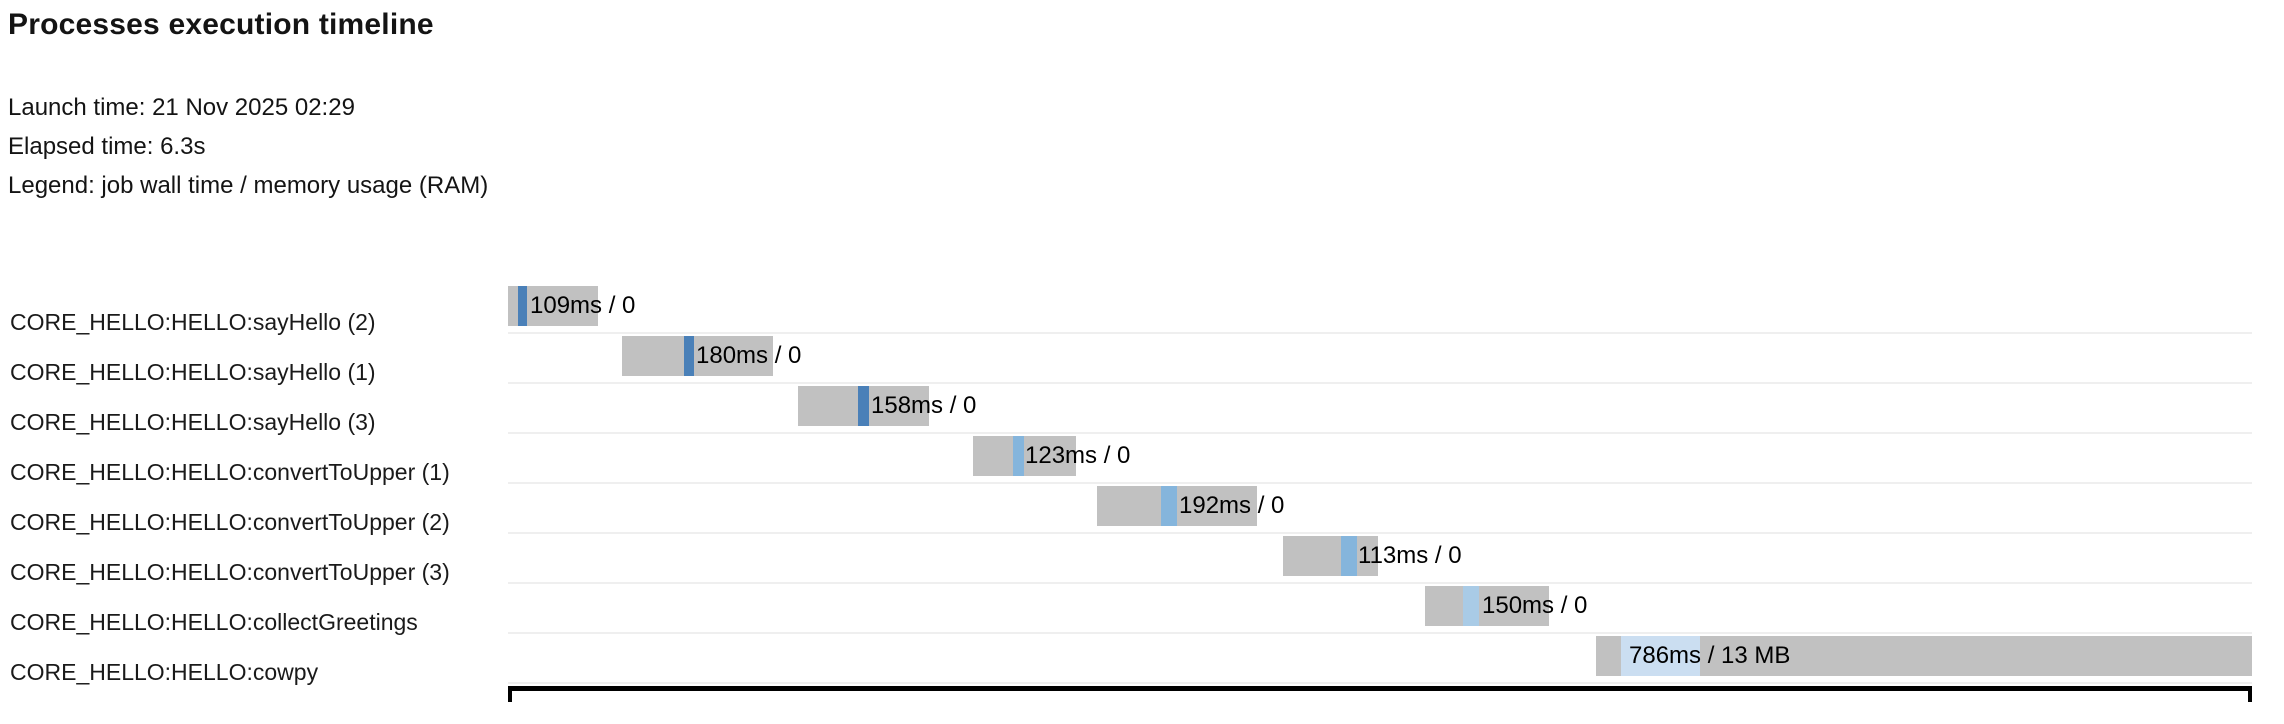 Image resolution: width=2284 pixels, height=724 pixels. Describe the element at coordinates (230, 572) in the screenshot. I see `process-label: CORE_HELLO:HELLO:convertToUpper (3)` at that location.